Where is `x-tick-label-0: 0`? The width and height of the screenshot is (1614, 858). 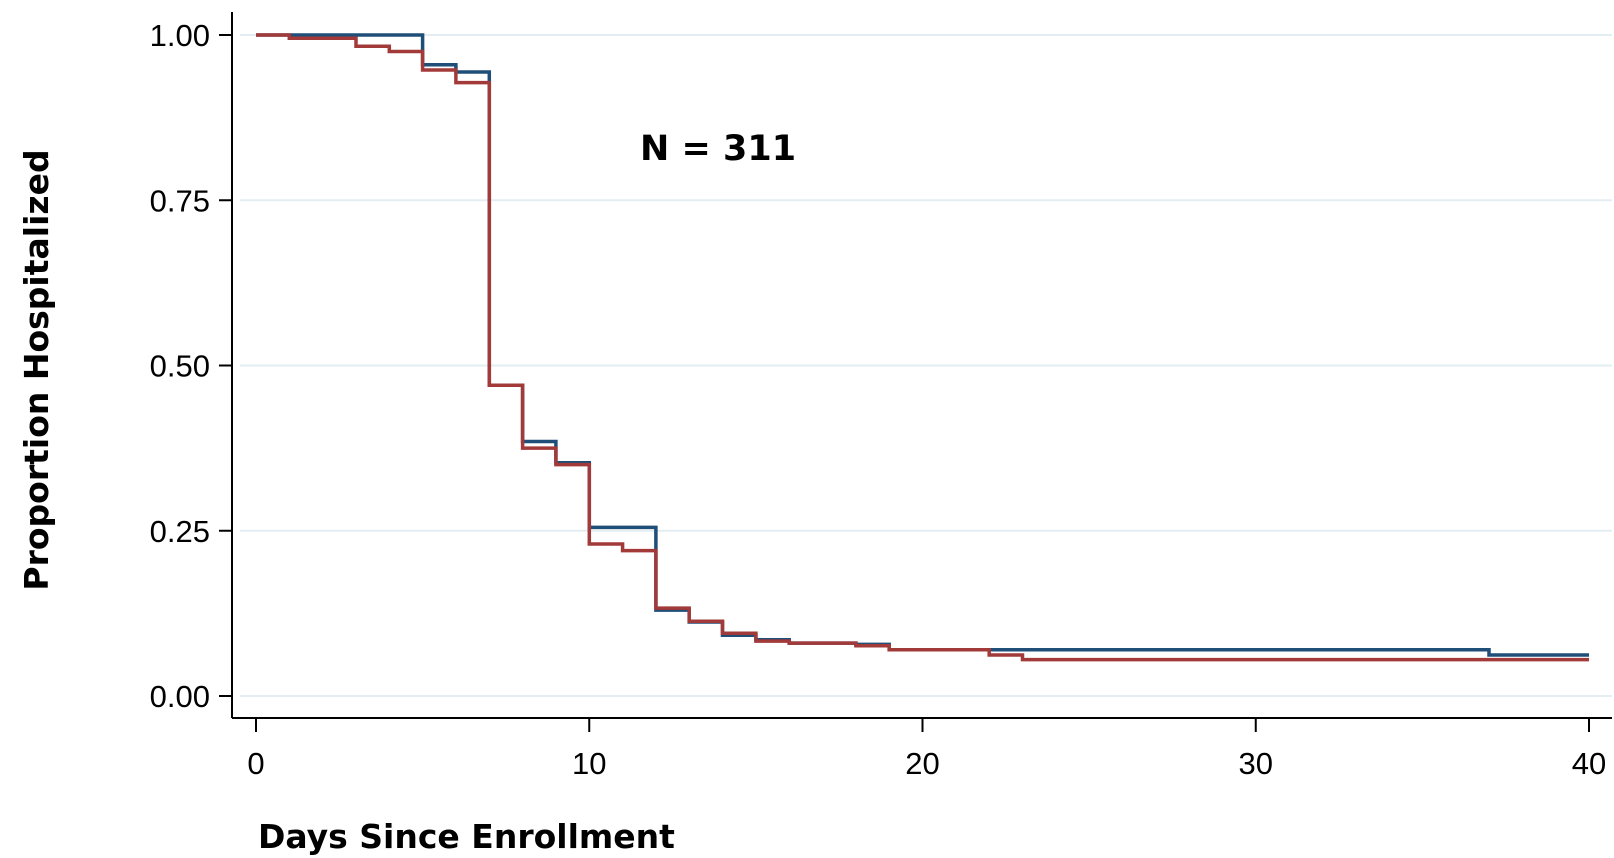 x-tick-label-0: 0 is located at coordinates (255, 763).